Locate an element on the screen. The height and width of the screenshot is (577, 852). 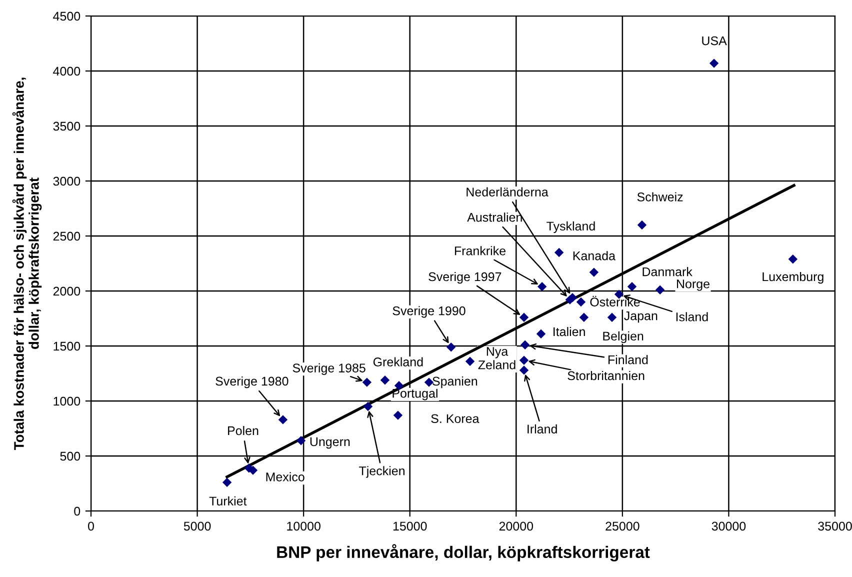
y-tick-label: 2500 is located at coordinates (66, 236).